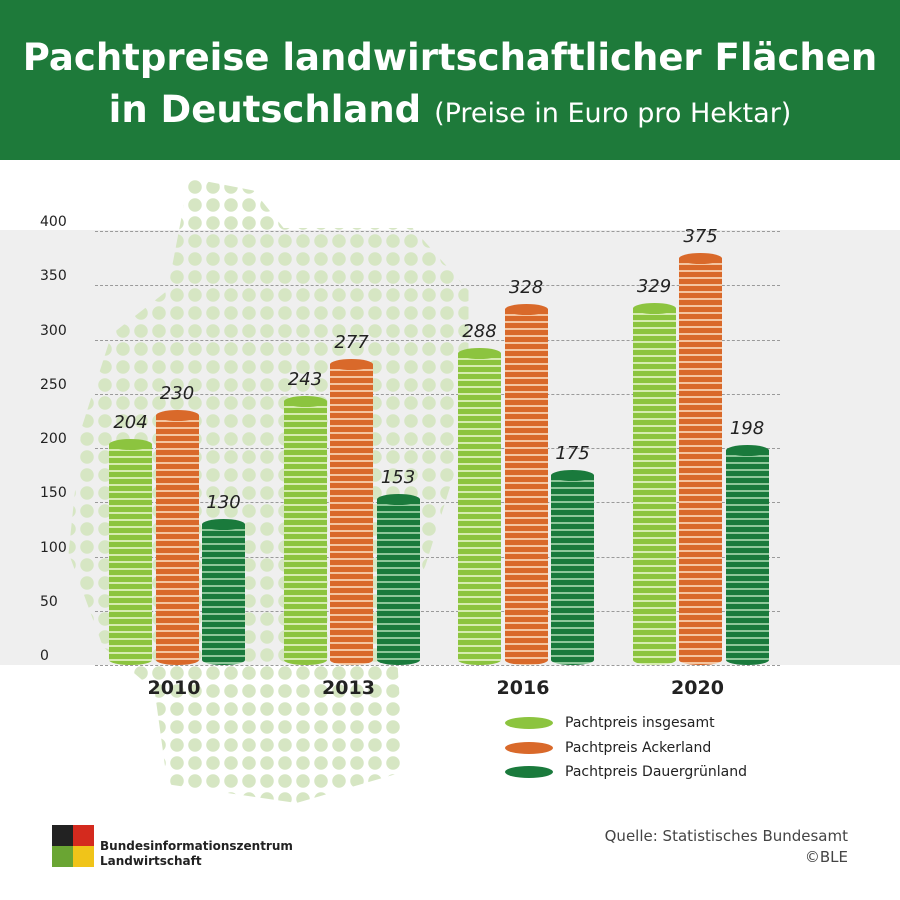 The image size is (900, 900). Describe the element at coordinates (49, 601) in the screenshot. I see `y-tick-label: 50` at that location.